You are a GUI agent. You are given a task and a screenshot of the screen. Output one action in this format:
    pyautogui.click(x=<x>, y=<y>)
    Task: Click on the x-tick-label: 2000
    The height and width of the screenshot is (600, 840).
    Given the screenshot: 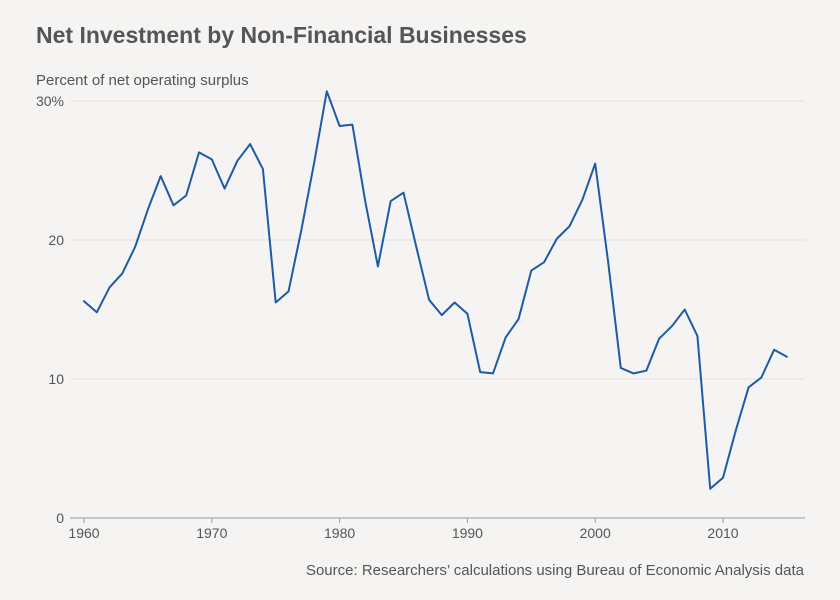 What is the action you would take?
    pyautogui.click(x=595, y=533)
    